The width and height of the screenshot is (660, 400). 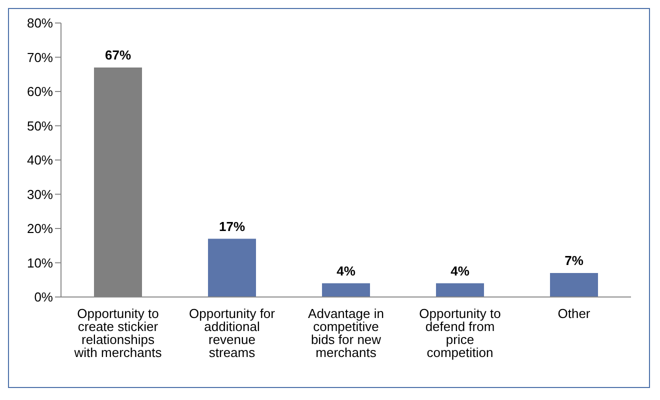 I want to click on data-label: 17%, so click(x=232, y=226).